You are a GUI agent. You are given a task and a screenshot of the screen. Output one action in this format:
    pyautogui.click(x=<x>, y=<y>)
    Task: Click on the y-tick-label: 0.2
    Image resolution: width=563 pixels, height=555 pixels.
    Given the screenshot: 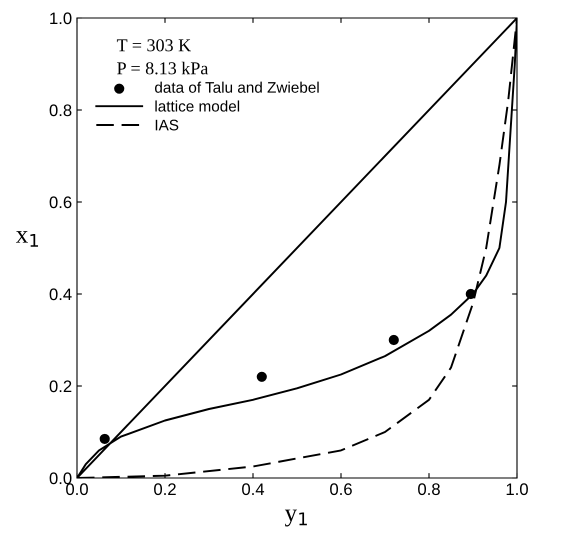 What is the action you would take?
    pyautogui.click(x=61, y=386)
    